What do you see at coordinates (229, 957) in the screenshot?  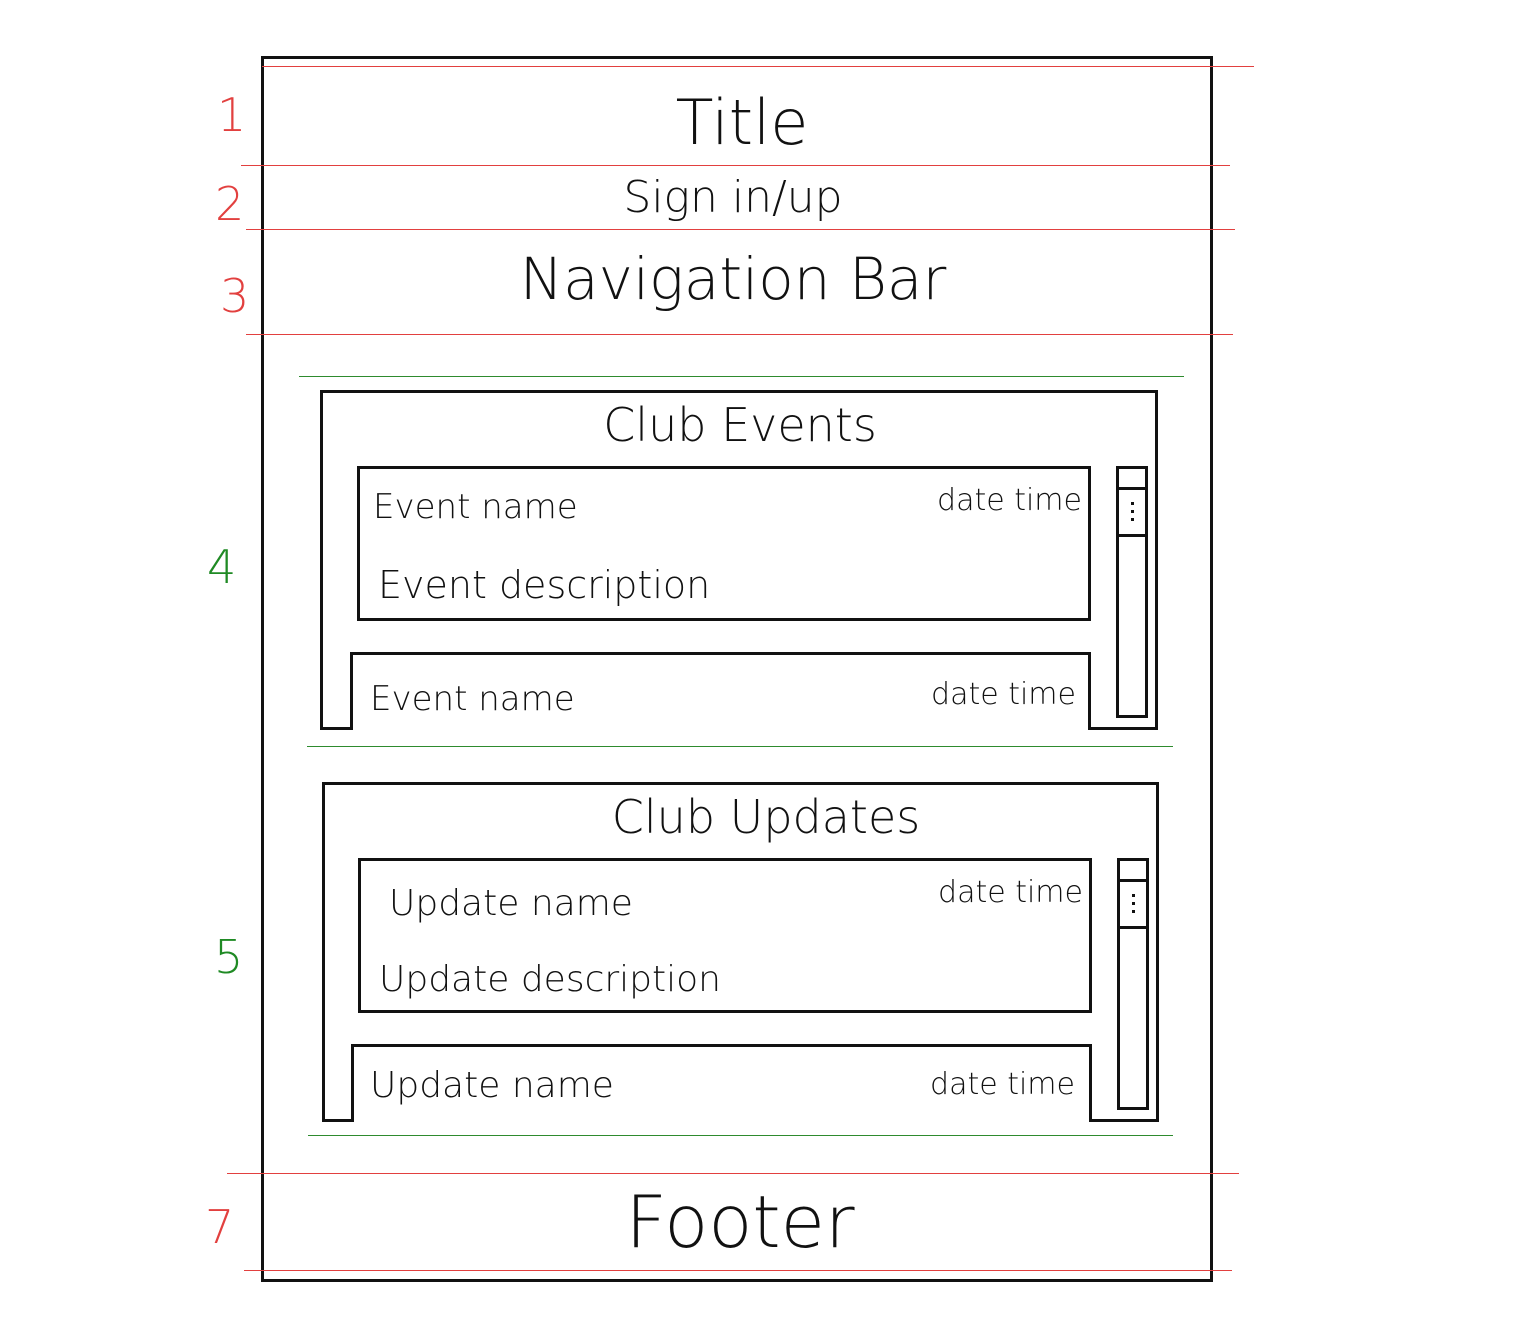 I see `section-number: 5` at bounding box center [229, 957].